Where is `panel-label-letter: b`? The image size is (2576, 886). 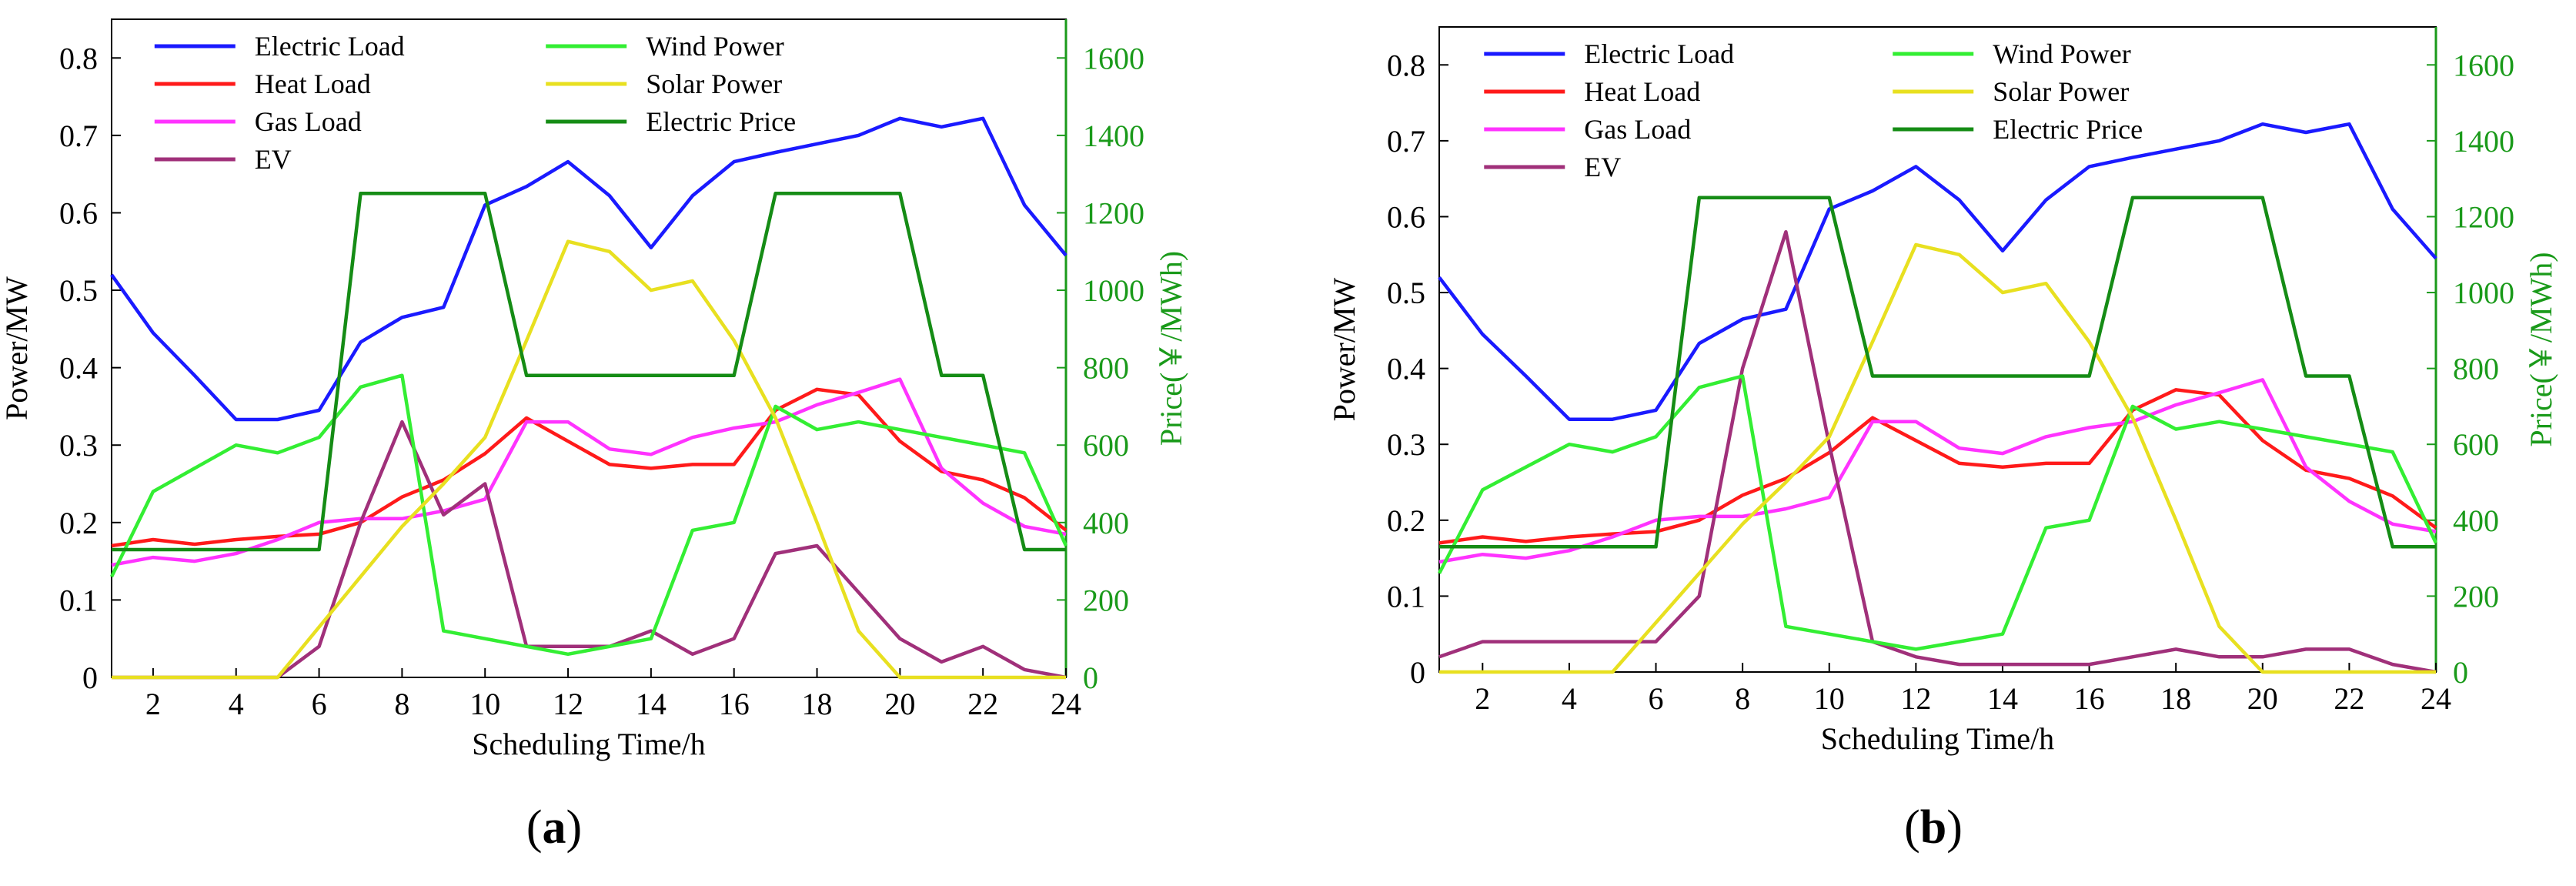
panel-label-letter: b is located at coordinates (1933, 828).